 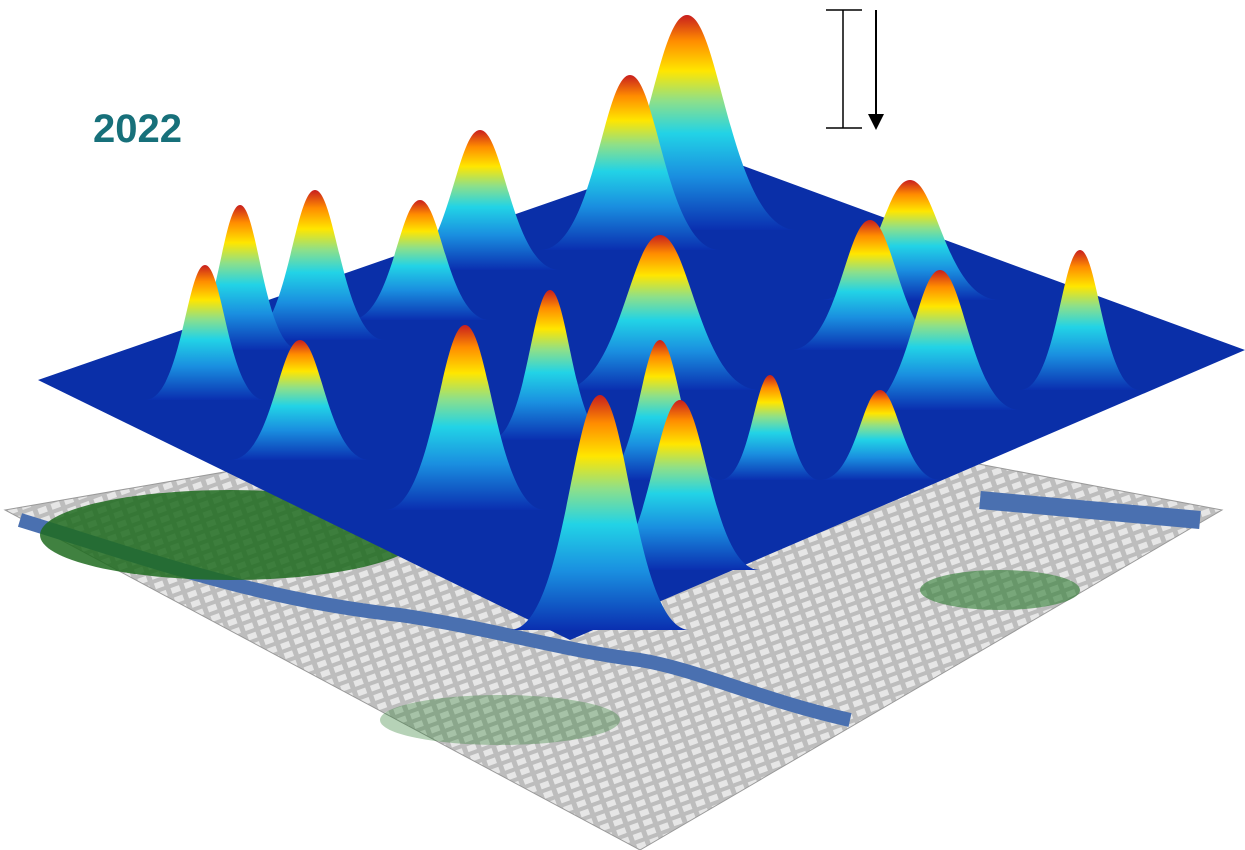 What do you see at coordinates (876, 122) in the screenshot?
I see `arrow-head` at bounding box center [876, 122].